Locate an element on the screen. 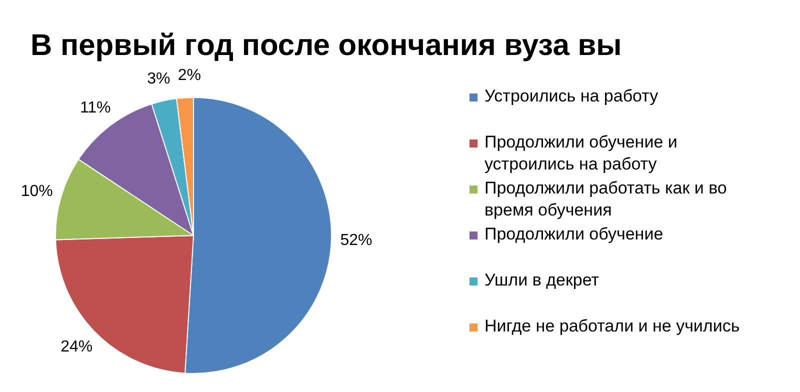  data-label: 52% is located at coordinates (356, 240).